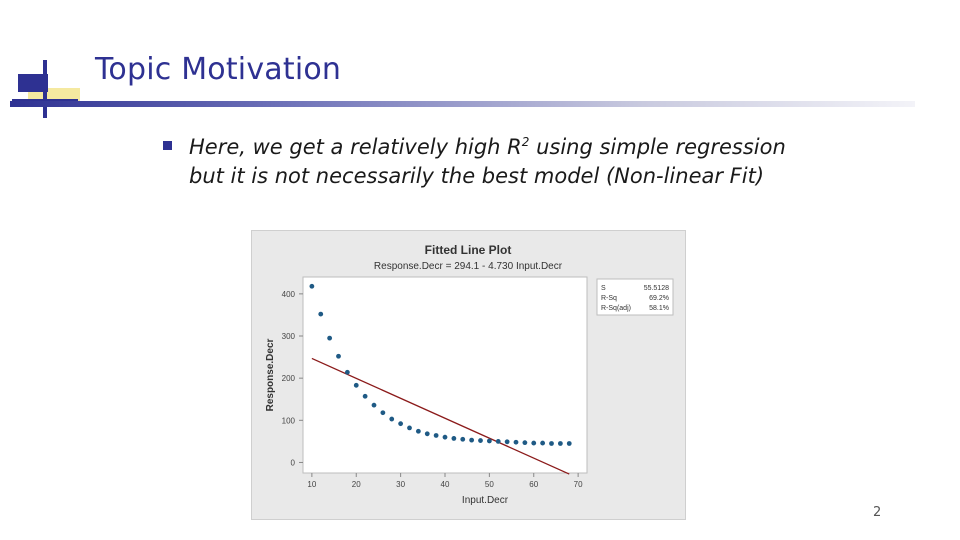 This screenshot has height=540, width=960. Describe the element at coordinates (525, 142) in the screenshot. I see `bullet-superscript: 2` at that location.